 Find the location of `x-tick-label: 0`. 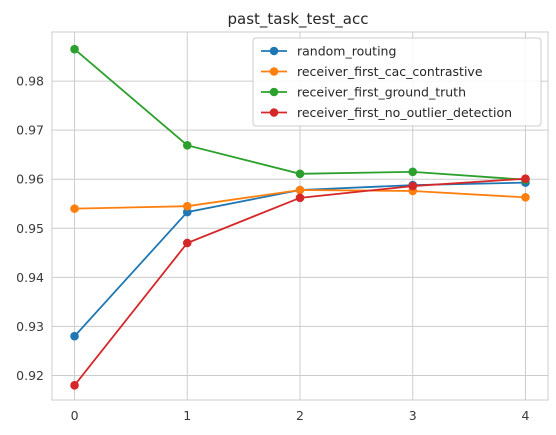

x-tick-label: 0 is located at coordinates (75, 415).